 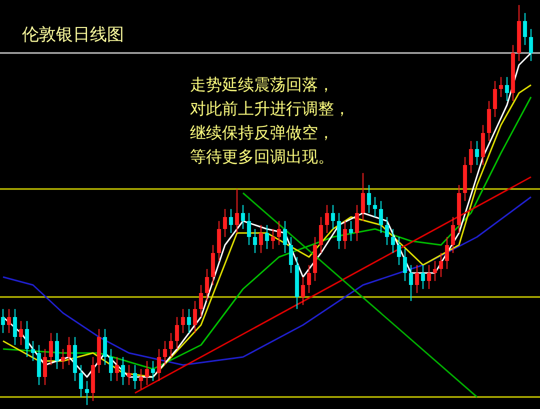 I want to click on annotation: 对此前上升进行调整，, so click(x=270, y=109).